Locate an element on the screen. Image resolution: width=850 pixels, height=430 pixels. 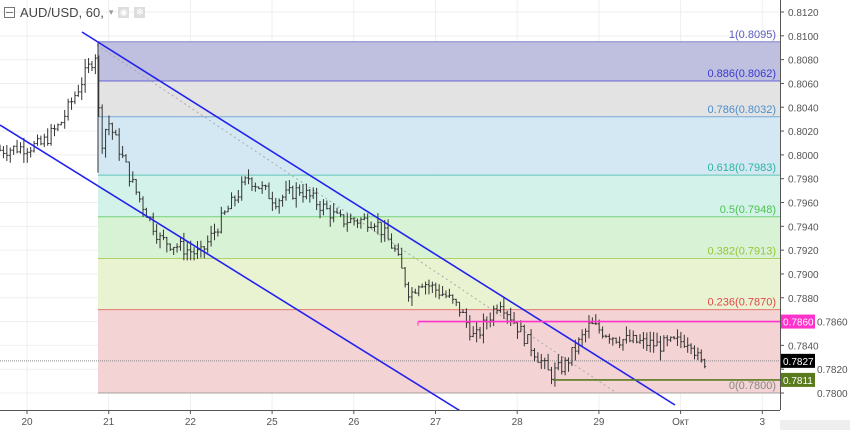
price-tick-label: 0.7980 is located at coordinates (803, 180).